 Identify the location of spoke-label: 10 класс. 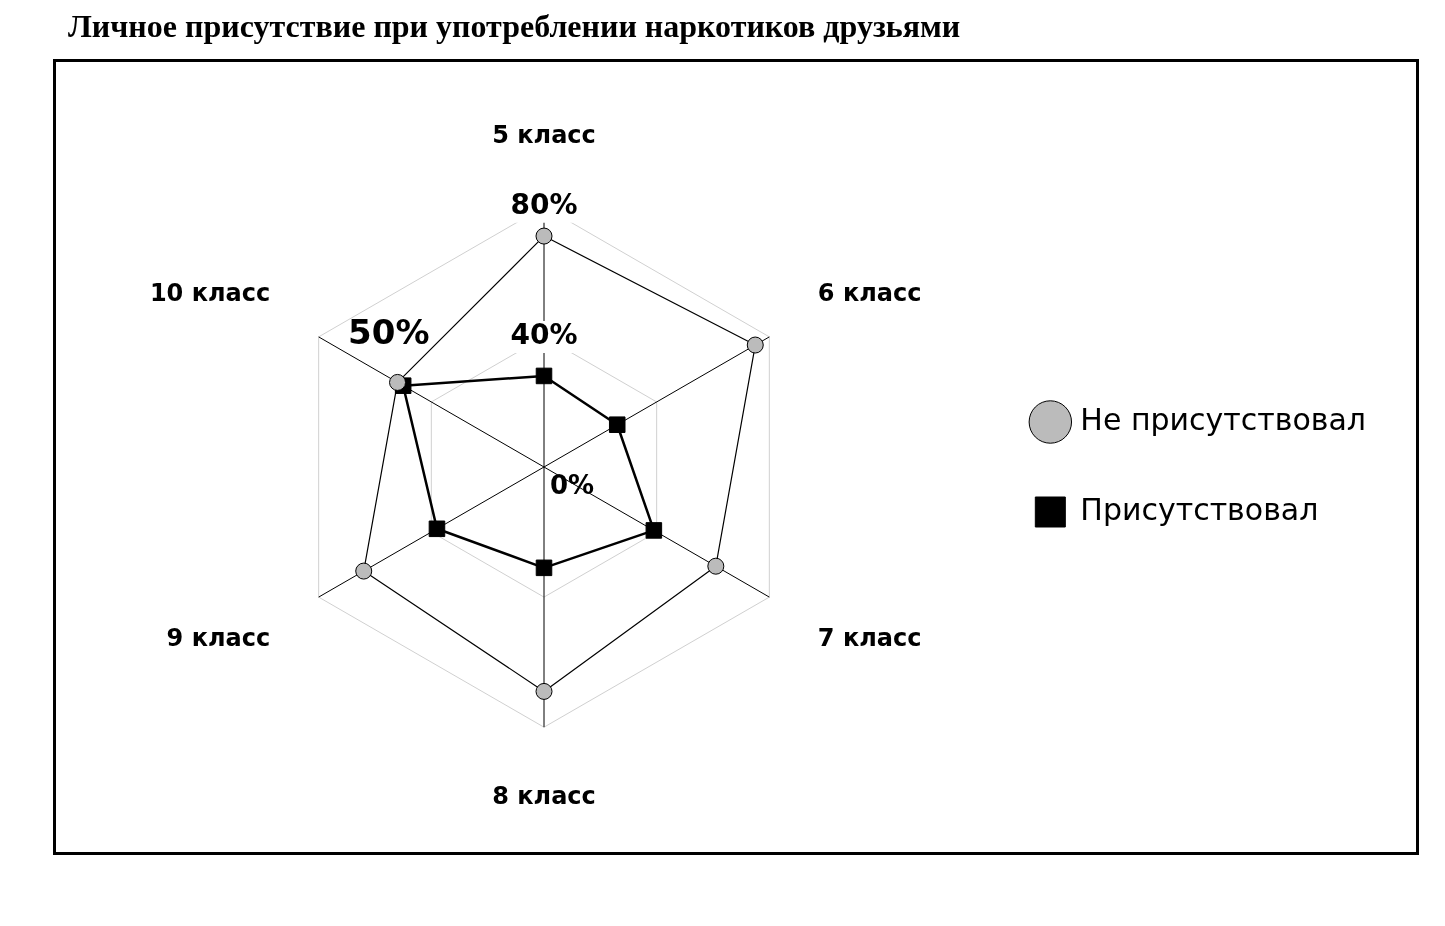
(210, 292).